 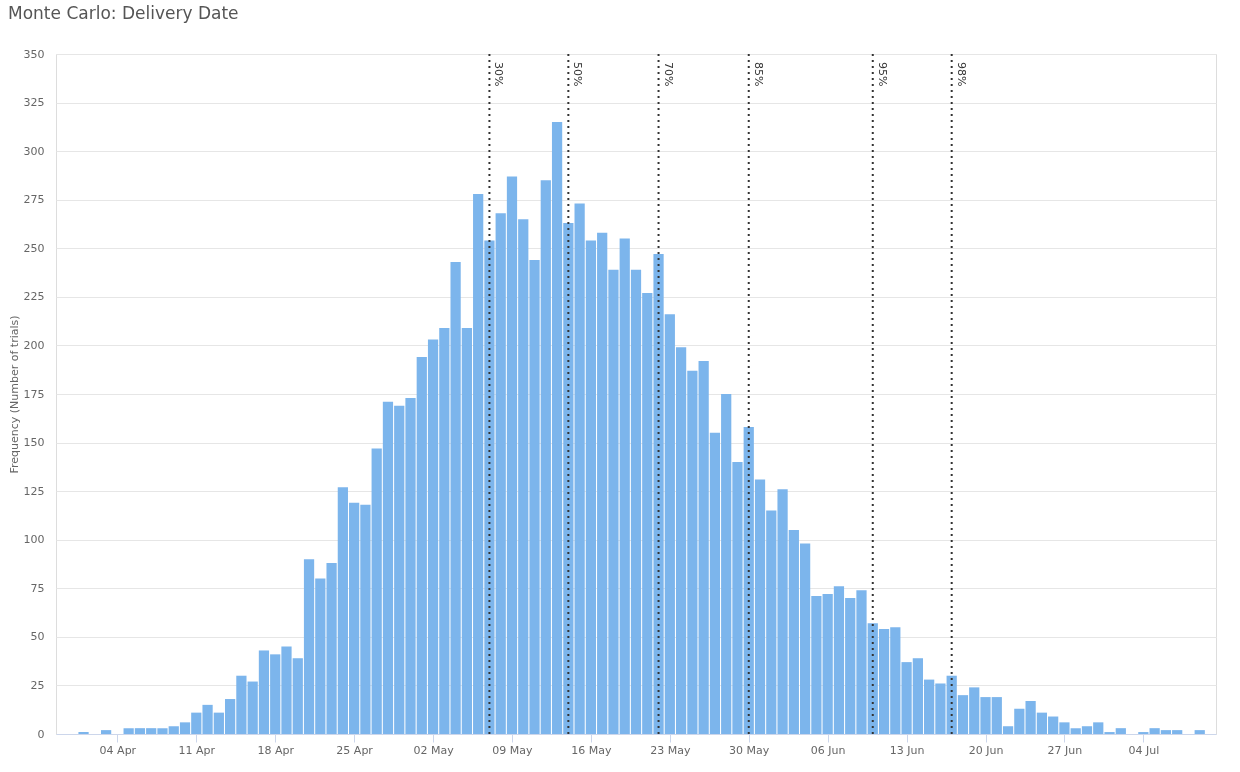 I want to click on ref-line-label: 98%, so click(x=961, y=74).